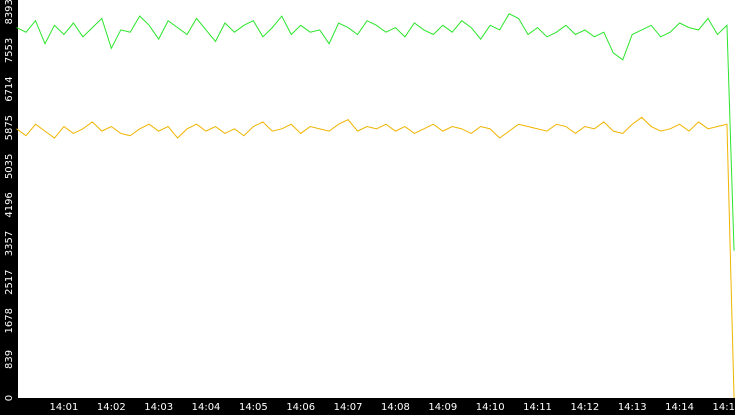  Describe the element at coordinates (9, 243) in the screenshot. I see `y-tick-label: 3357` at that location.